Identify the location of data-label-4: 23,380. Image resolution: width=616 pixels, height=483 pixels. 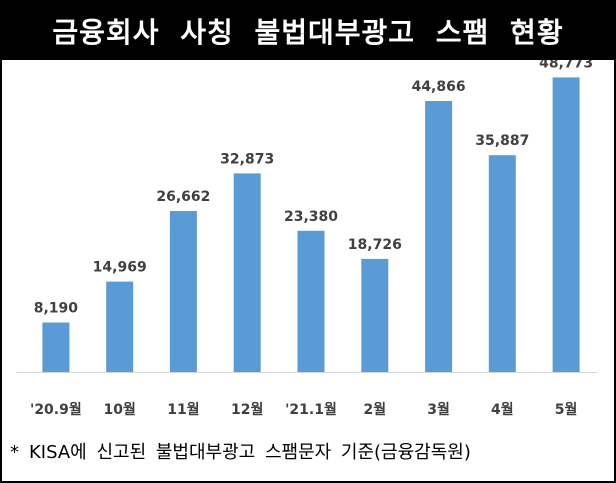
(311, 217).